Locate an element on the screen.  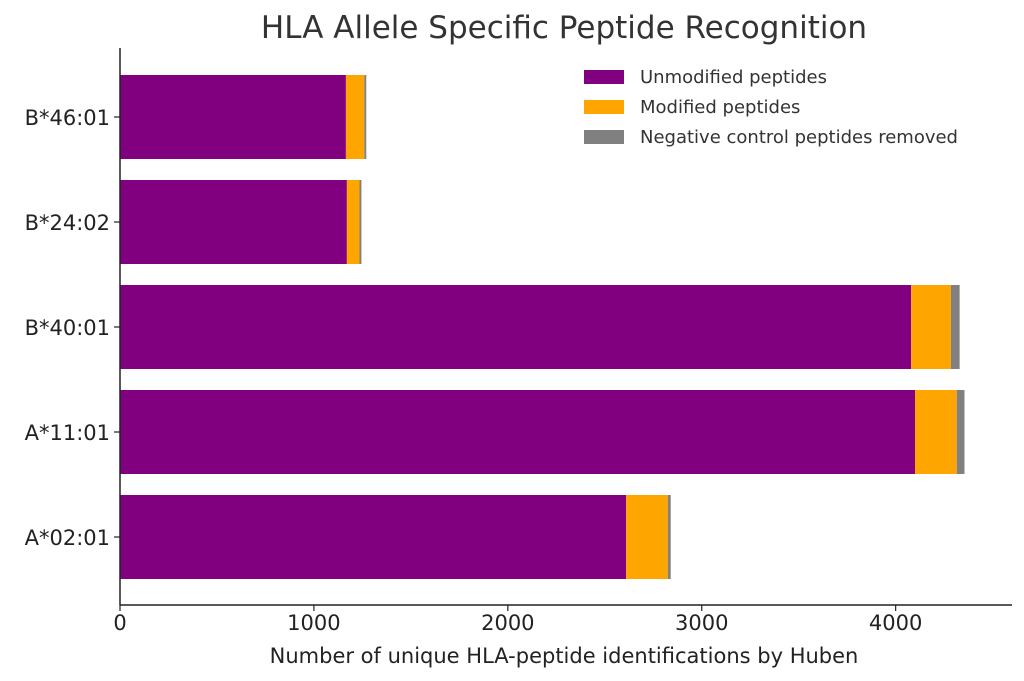
bar-b-46-01-unmodified-peptides is located at coordinates (233, 117).